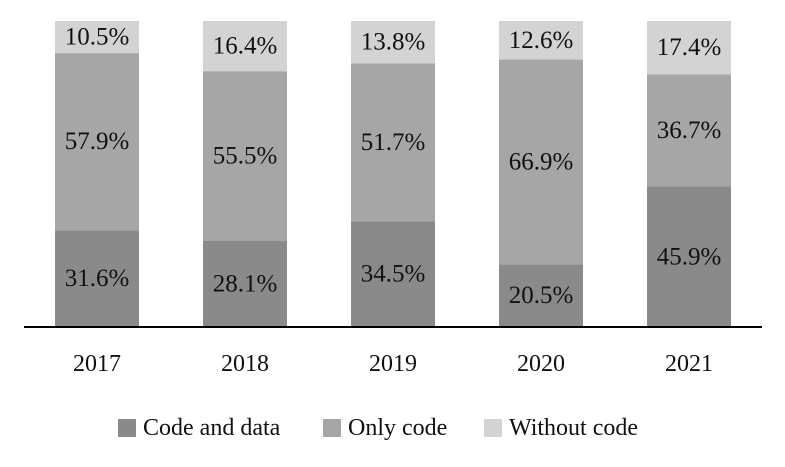  I want to click on data-label-only-code-2019: 51.7%, so click(393, 142).